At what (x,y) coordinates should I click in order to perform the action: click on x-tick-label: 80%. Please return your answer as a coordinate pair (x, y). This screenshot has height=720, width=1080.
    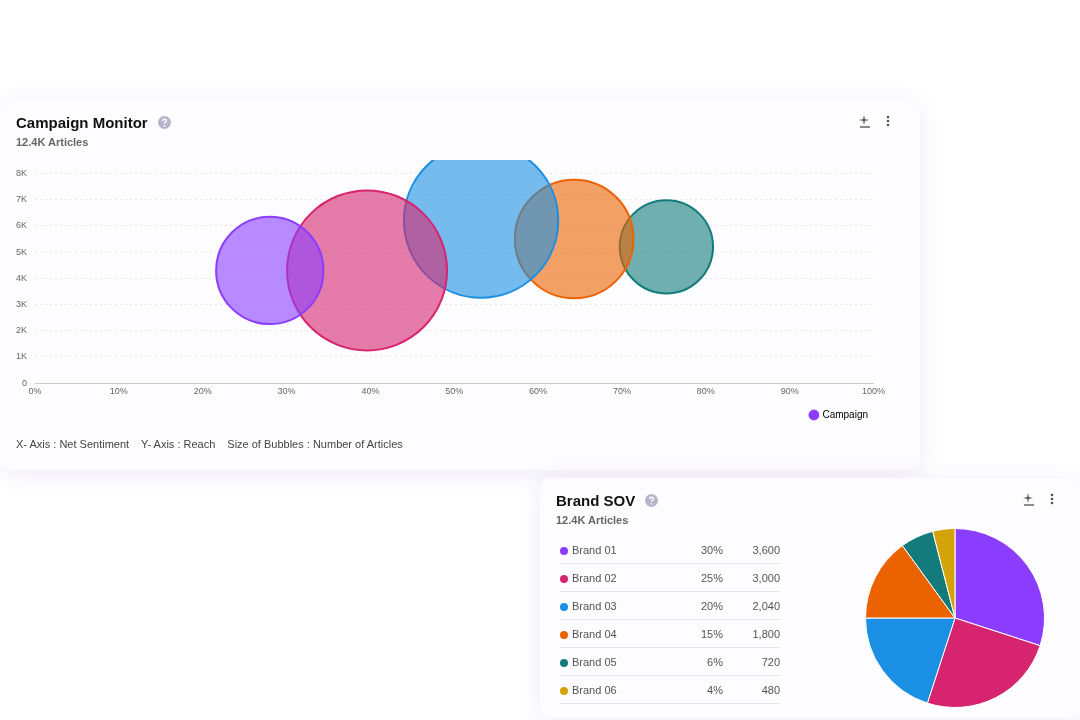
    Looking at the image, I should click on (705, 391).